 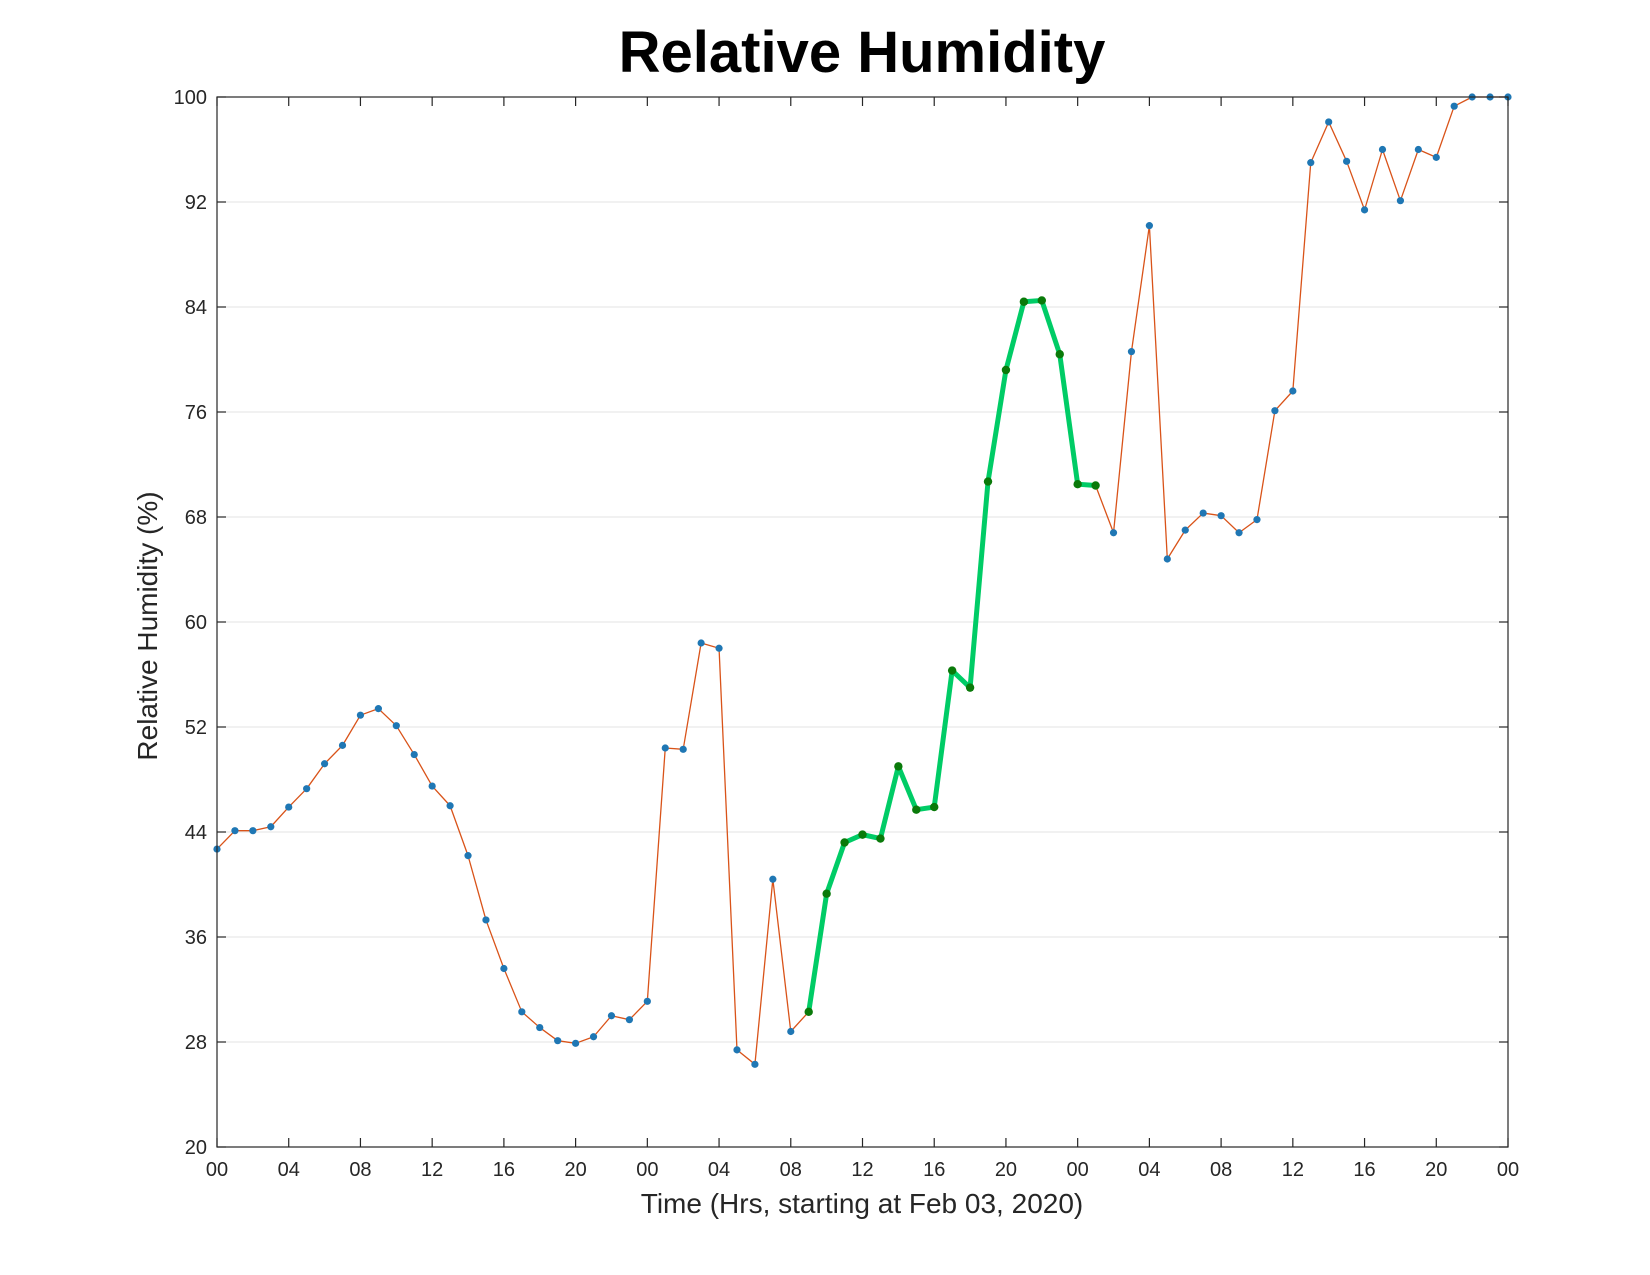 I want to click on y-tick-label: 68, so click(x=196, y=518).